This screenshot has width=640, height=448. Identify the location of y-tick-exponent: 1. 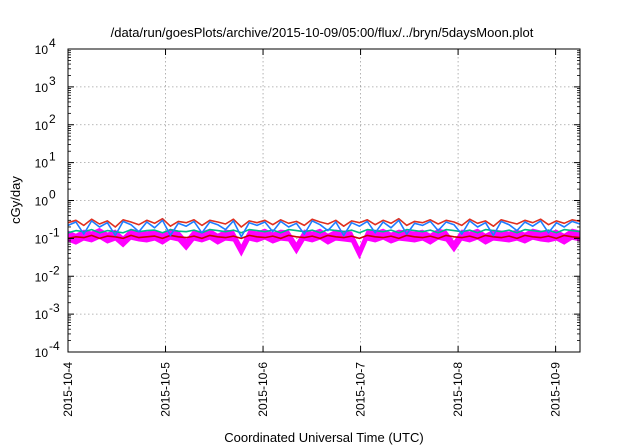
(52, 157).